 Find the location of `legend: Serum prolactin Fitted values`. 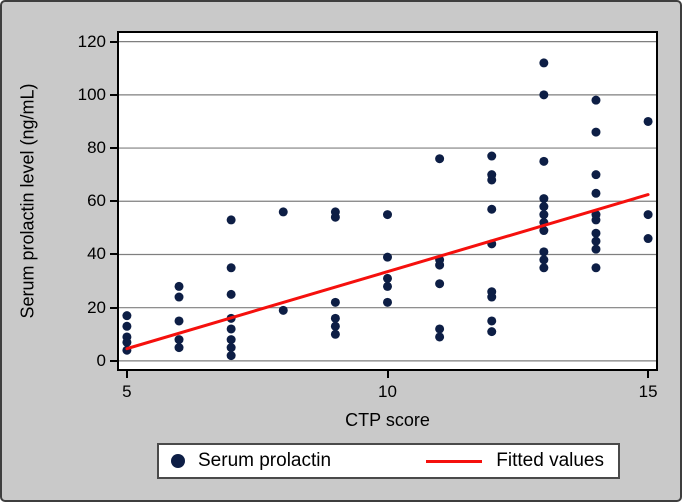

legend: Serum prolactin Fitted values is located at coordinates (388, 461).